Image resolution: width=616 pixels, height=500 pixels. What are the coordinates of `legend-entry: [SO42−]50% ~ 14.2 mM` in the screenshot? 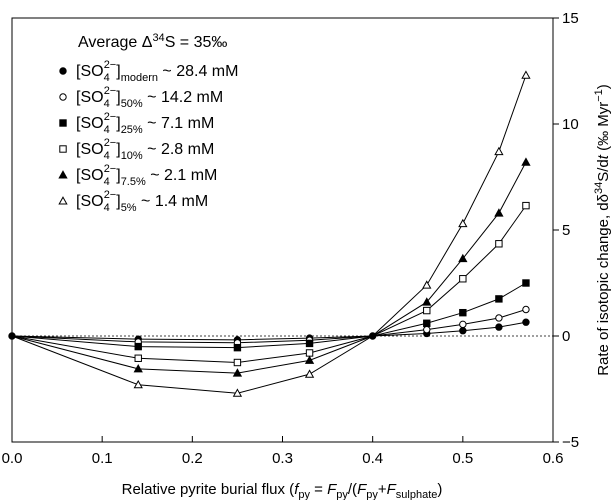 It's located at (149, 97).